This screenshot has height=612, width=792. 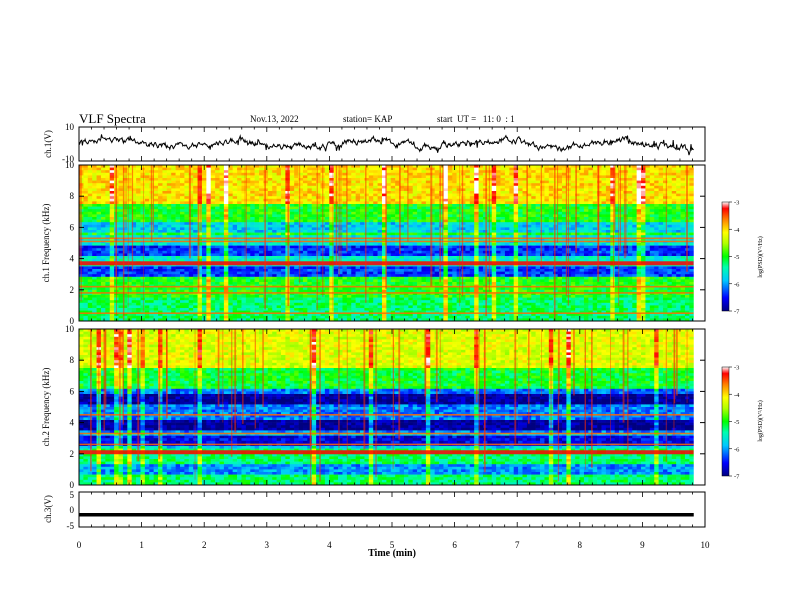 I want to click on ch3-waveform-trace, so click(x=386, y=515).